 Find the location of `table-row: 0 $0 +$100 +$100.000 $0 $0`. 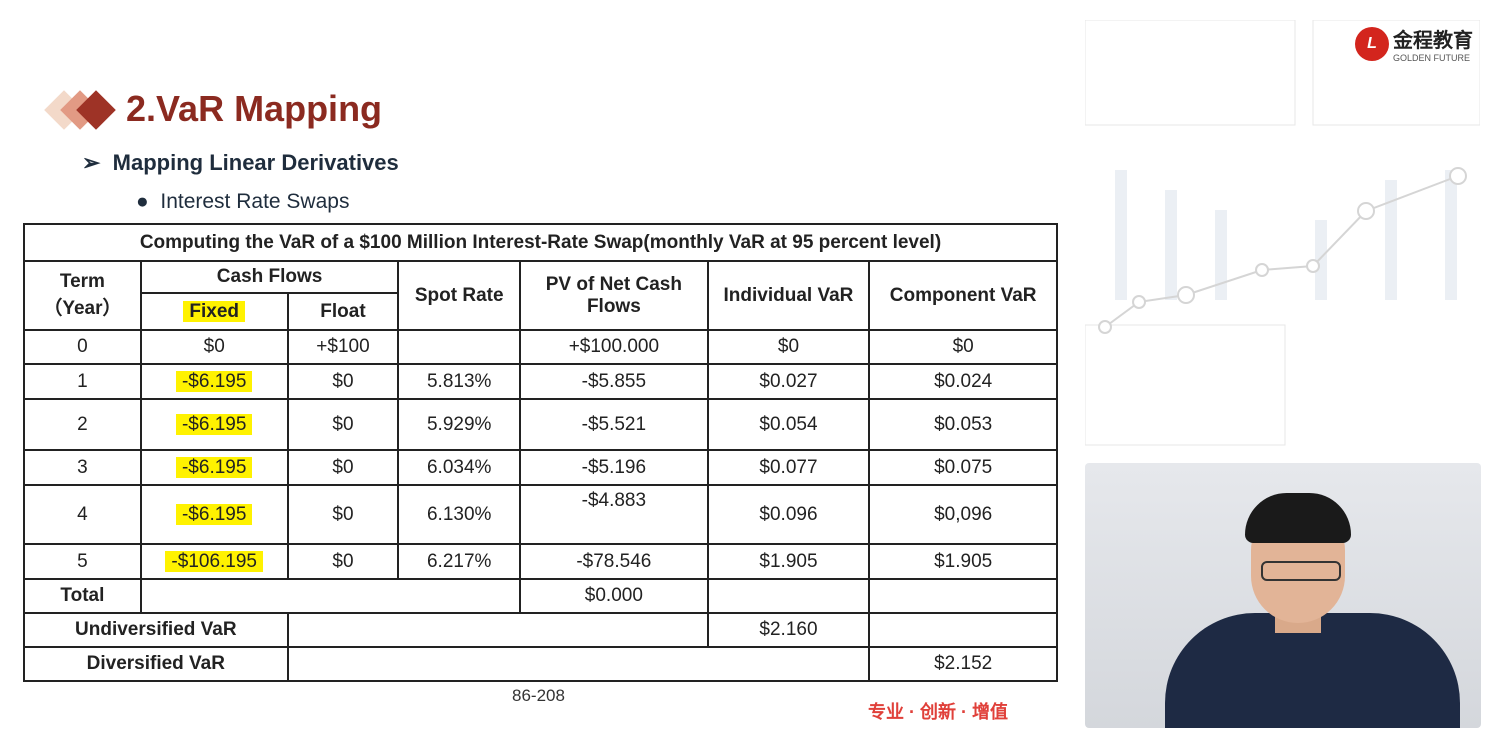

table-row: 0 $0 +$100 +$100.000 $0 $0 is located at coordinates (540, 347).